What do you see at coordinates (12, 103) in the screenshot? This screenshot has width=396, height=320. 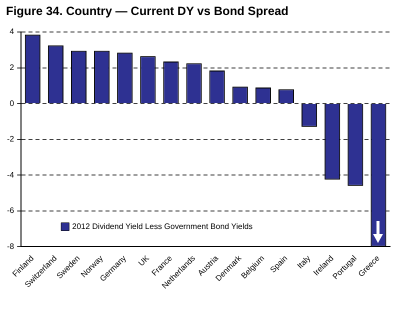 I see `y-tick-label: 0` at bounding box center [12, 103].